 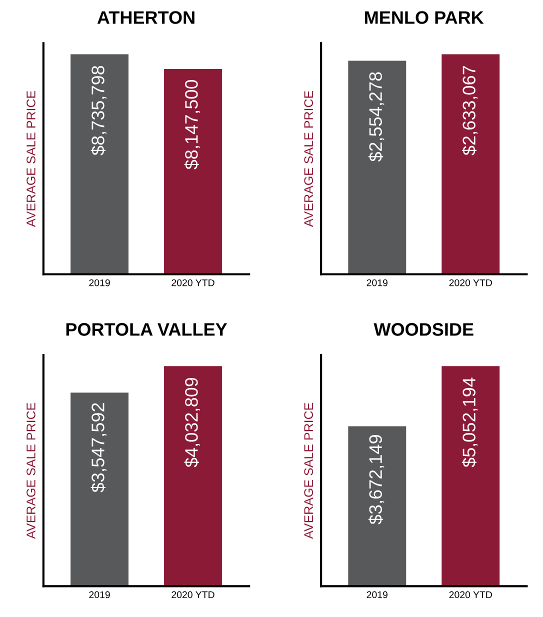 What do you see at coordinates (376, 479) in the screenshot?
I see `data-label: $3,672,149` at bounding box center [376, 479].